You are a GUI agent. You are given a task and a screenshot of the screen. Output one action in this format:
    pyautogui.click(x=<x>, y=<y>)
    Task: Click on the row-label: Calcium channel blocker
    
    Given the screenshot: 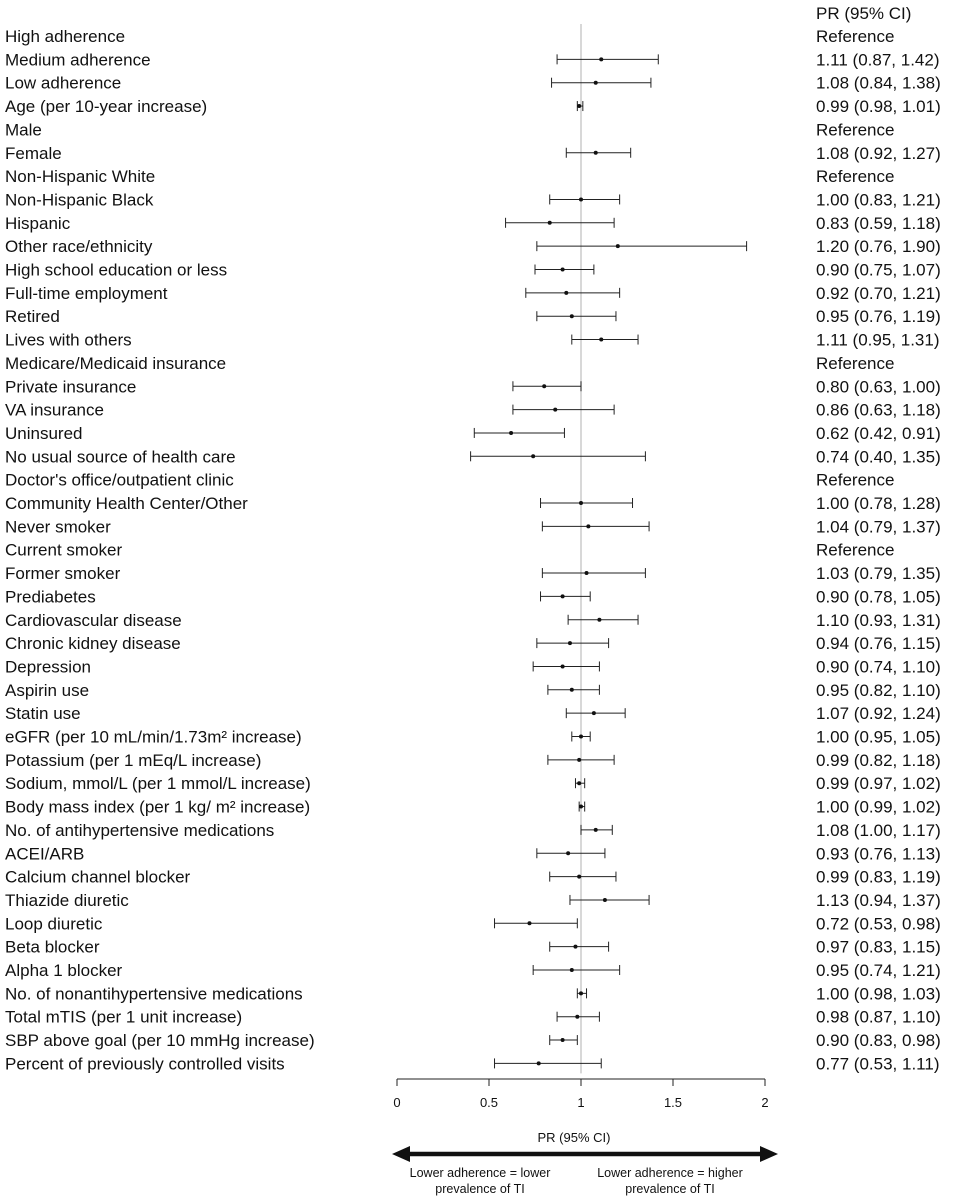 What is the action you would take?
    pyautogui.click(x=98, y=877)
    